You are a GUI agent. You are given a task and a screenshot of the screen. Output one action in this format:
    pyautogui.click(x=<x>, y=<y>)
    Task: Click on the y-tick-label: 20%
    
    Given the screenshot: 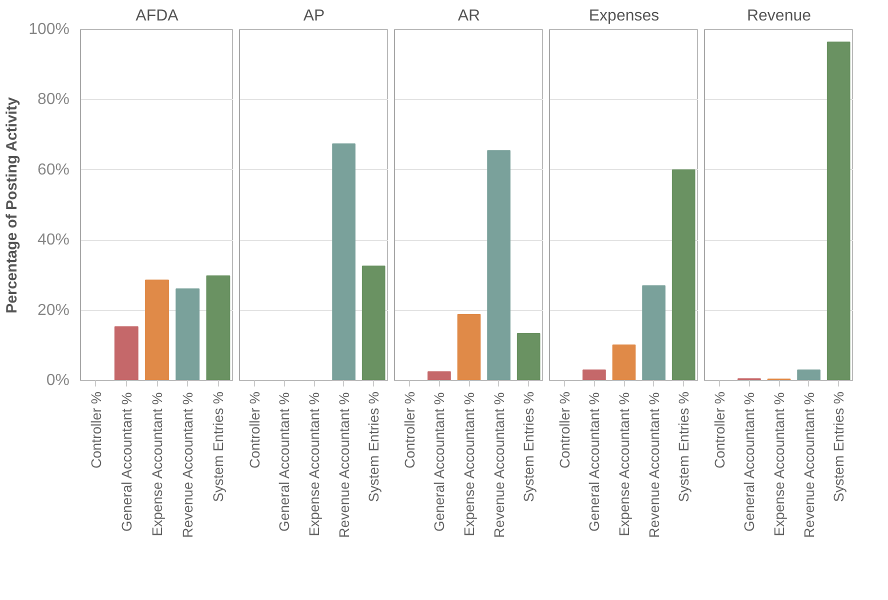 What is the action you would take?
    pyautogui.click(x=53, y=310)
    